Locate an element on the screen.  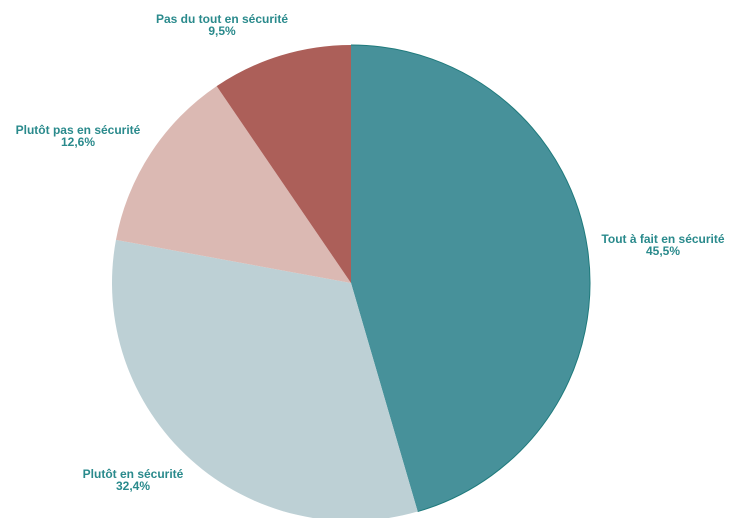
slice-label-tout-a-fait-en-securite: Tout à fait en sécurité 45,5% is located at coordinates (662, 245).